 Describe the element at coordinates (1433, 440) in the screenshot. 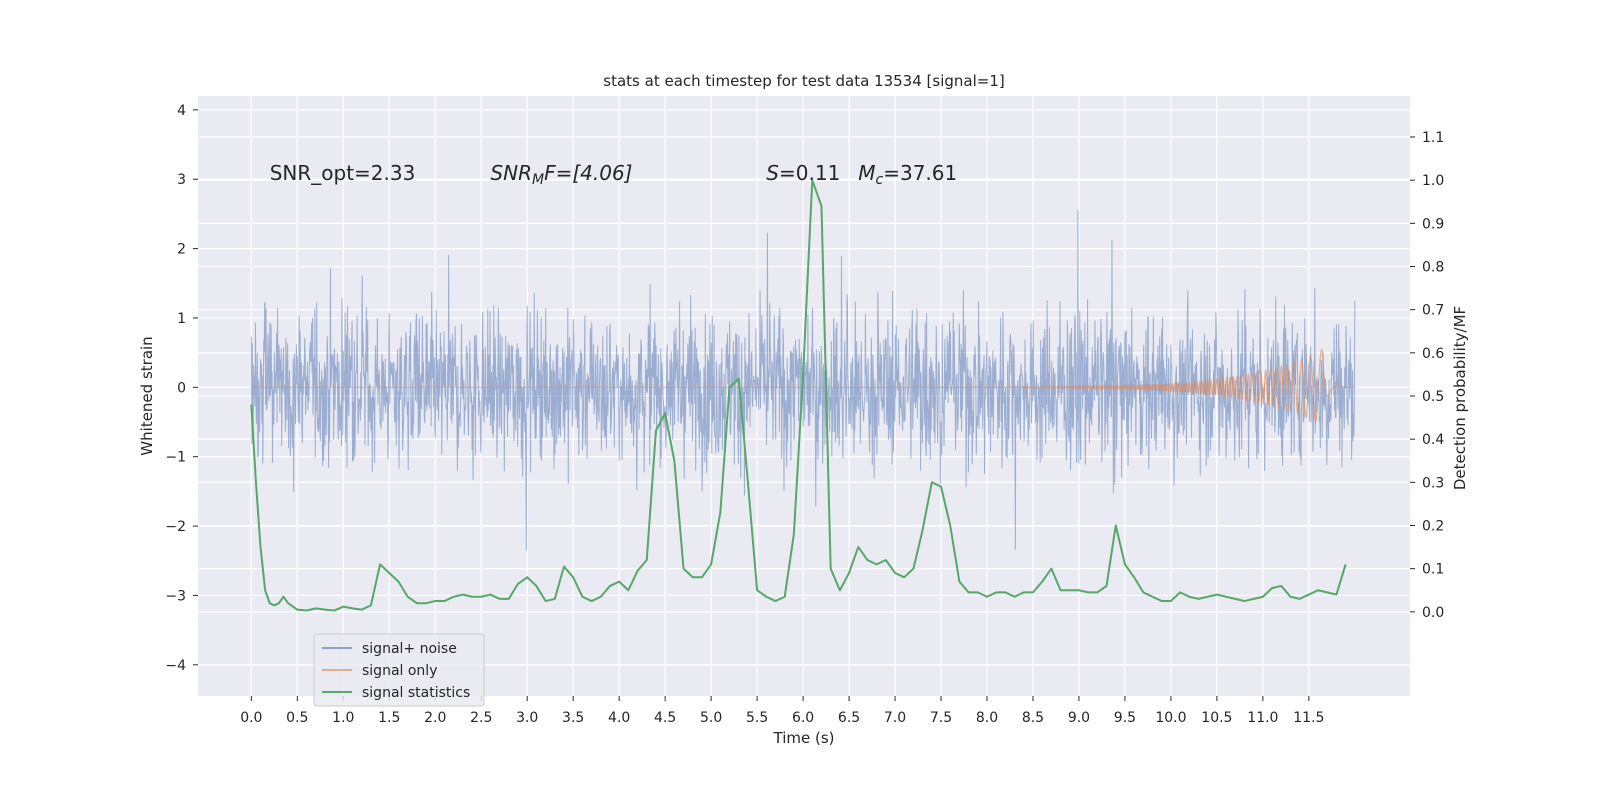

I see `y-right-tick-label: 0.4` at that location.